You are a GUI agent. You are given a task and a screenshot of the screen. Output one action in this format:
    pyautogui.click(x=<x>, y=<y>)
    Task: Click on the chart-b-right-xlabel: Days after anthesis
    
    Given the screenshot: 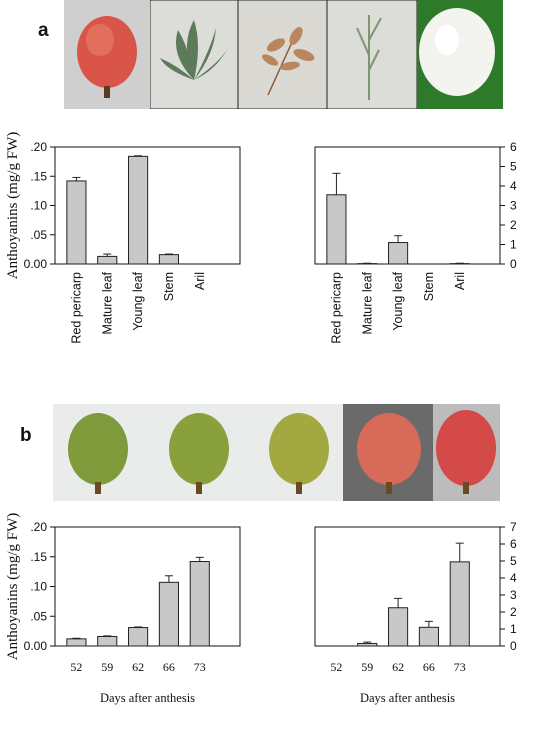 What is the action you would take?
    pyautogui.click(x=407, y=698)
    